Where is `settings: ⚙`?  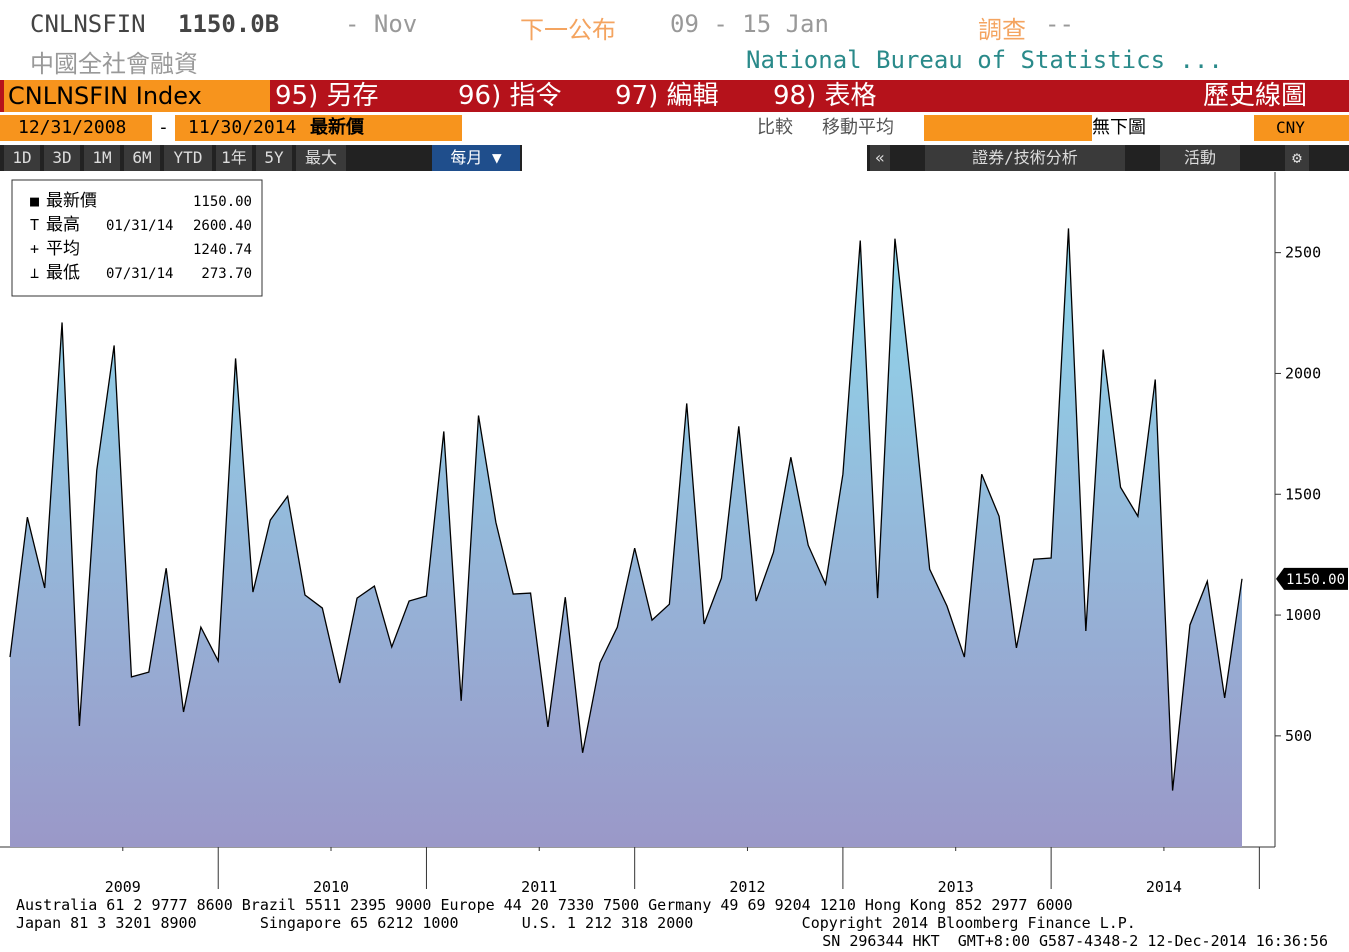 settings: ⚙ is located at coordinates (1297, 158).